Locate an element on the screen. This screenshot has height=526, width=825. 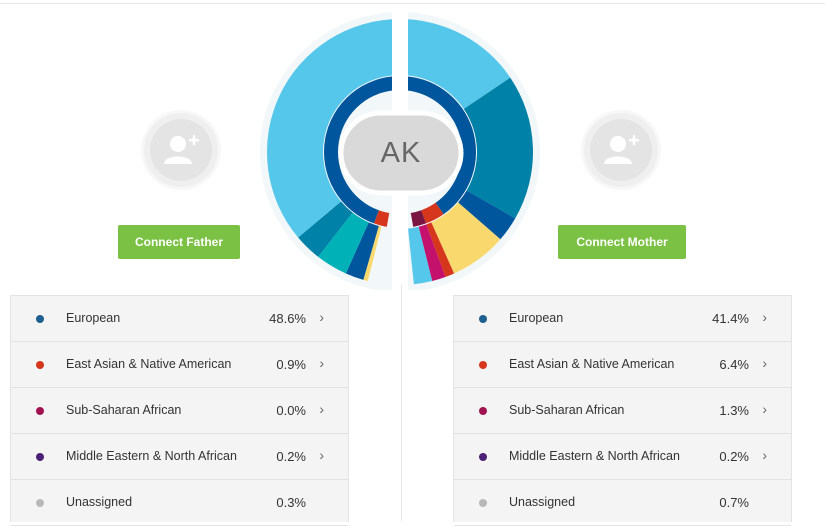
list-item: Unassigned 0.3% is located at coordinates (179, 503).